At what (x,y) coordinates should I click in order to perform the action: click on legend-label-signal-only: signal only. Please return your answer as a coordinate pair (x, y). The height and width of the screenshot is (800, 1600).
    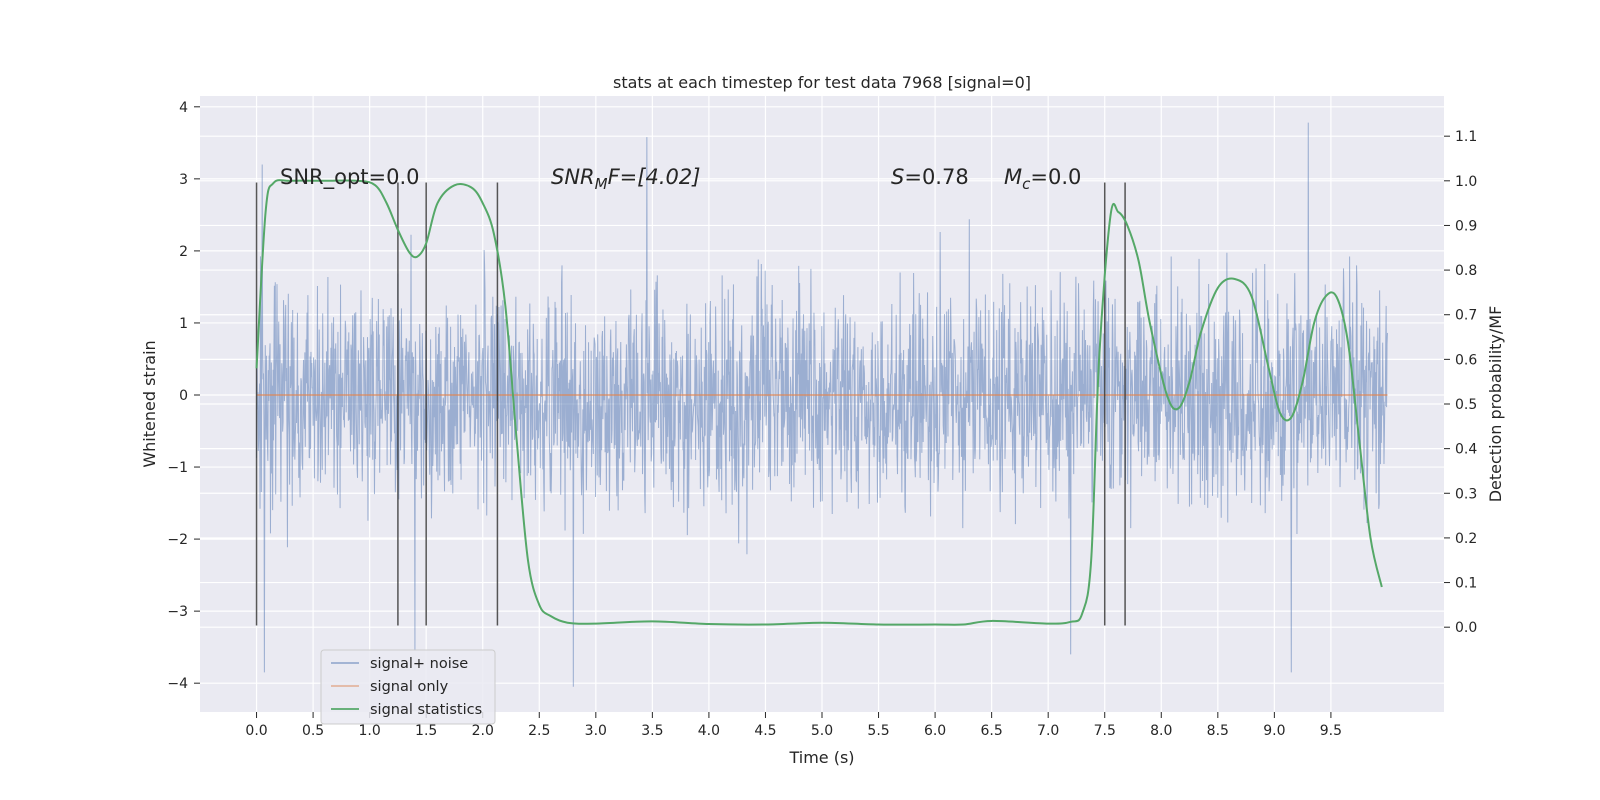
    Looking at the image, I should click on (409, 687).